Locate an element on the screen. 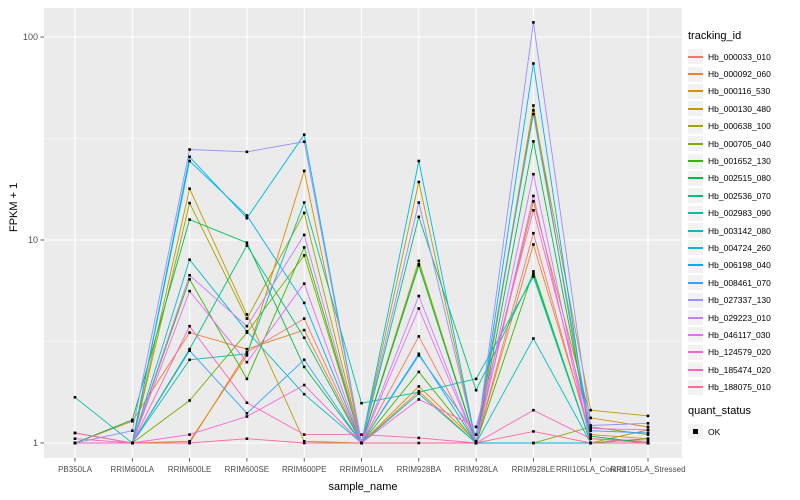 Image resolution: width=800 pixels, height=500 pixels. legend-item-Hb_003142_080: Hb_003142_080 is located at coordinates (743, 230).